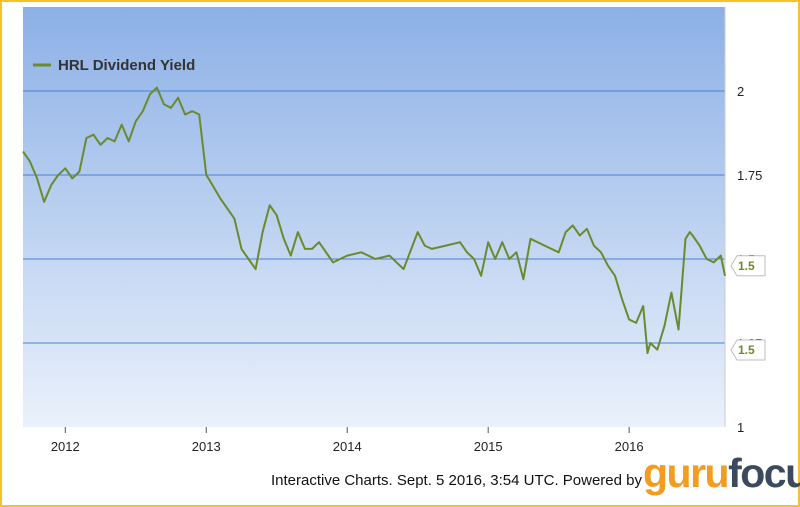 This screenshot has height=507, width=800. Describe the element at coordinates (206, 446) in the screenshot. I see `x-tick-label: 2013` at that location.